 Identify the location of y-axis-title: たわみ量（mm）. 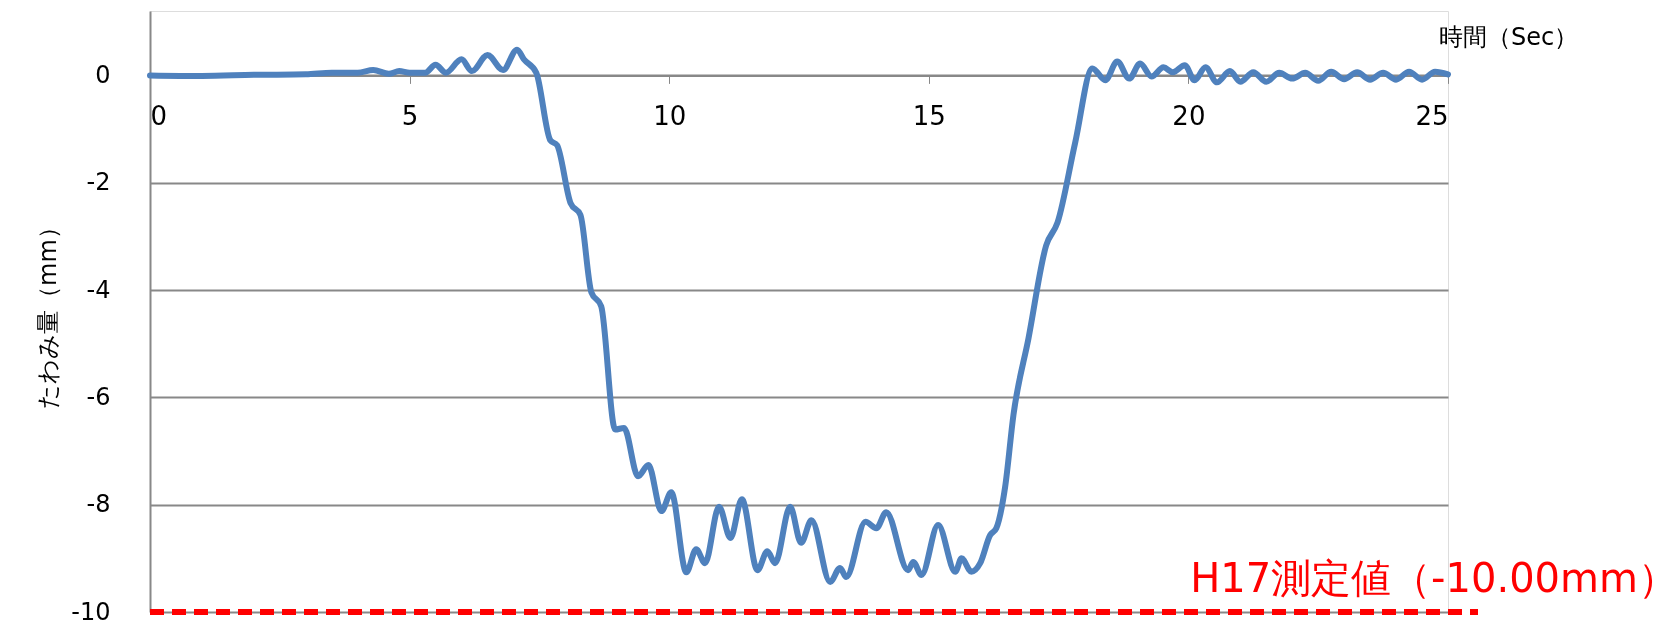
(48, 312).